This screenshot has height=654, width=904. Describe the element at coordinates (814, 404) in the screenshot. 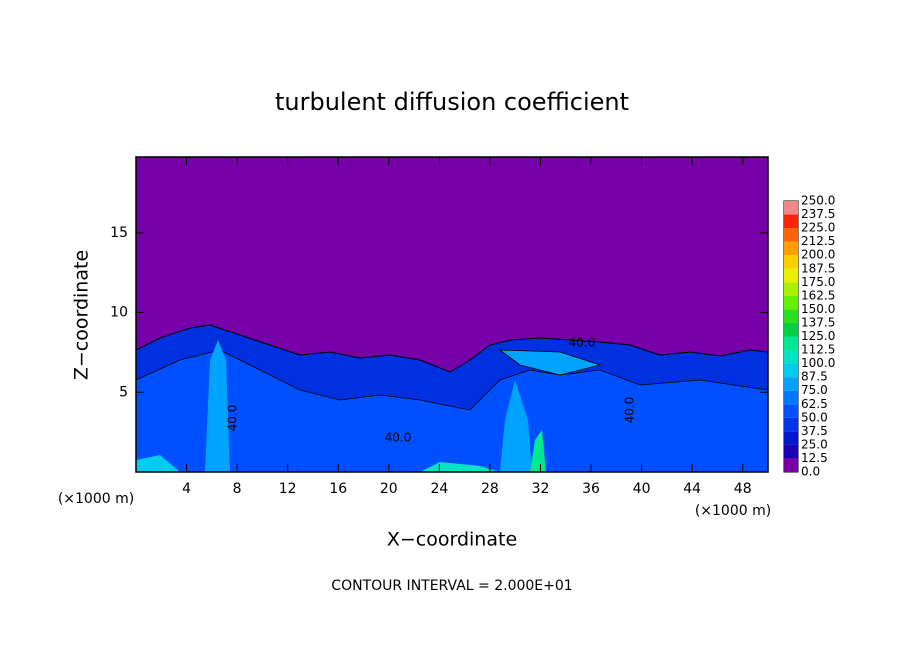

I see `colorbar-label: 62.5` at that location.